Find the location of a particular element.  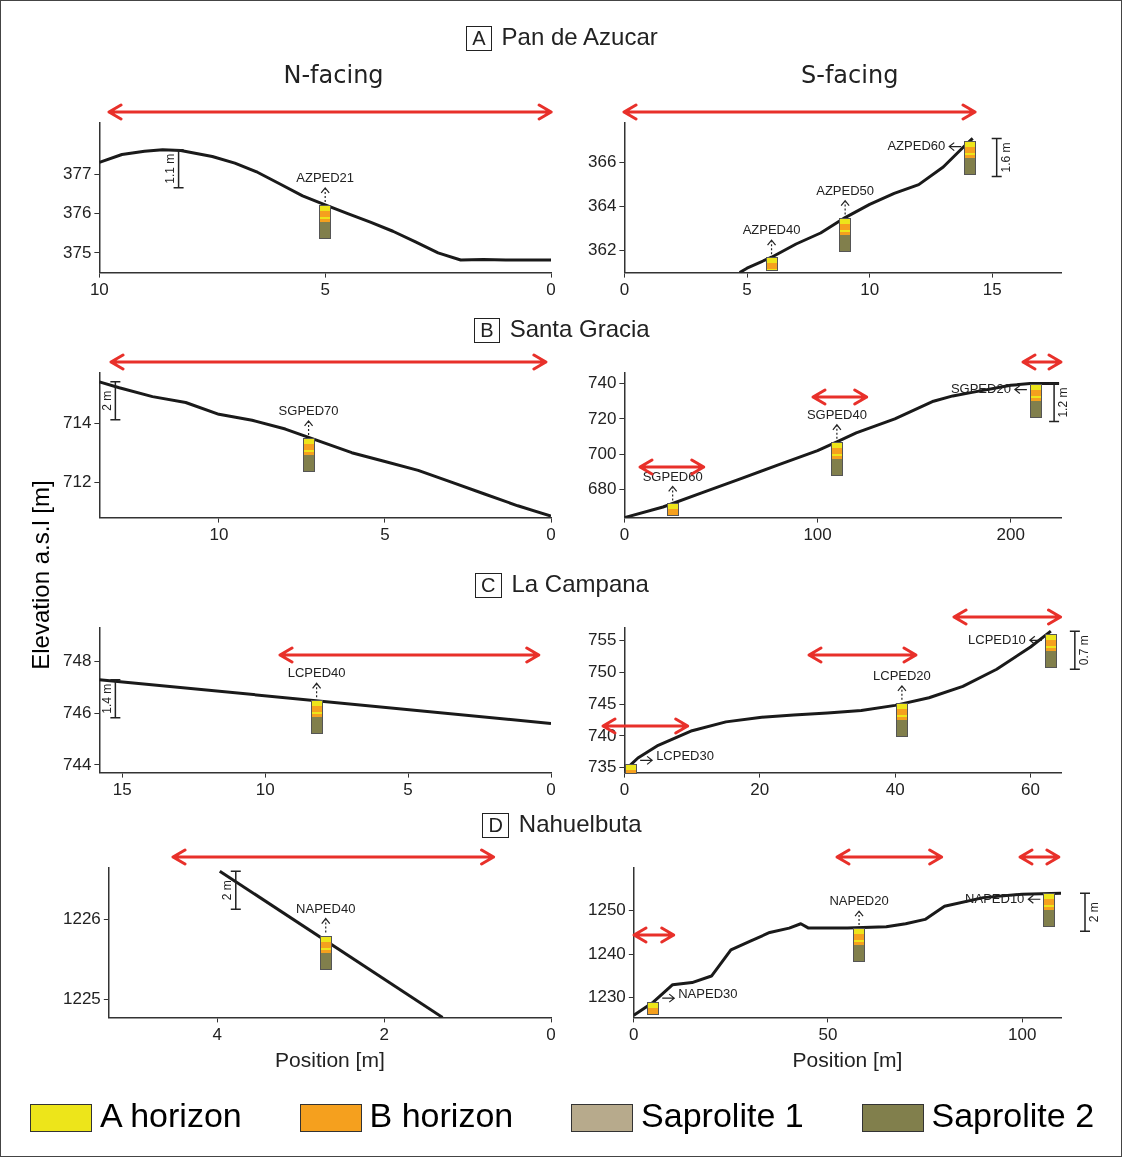

y-tick-label: 748 is located at coordinates (77, 661).